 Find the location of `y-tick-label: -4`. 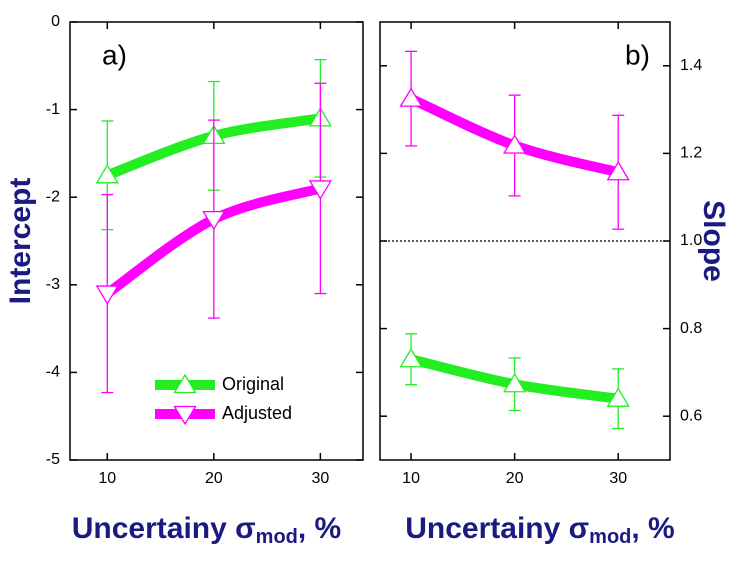

y-tick-label: -4 is located at coordinates (53, 372).